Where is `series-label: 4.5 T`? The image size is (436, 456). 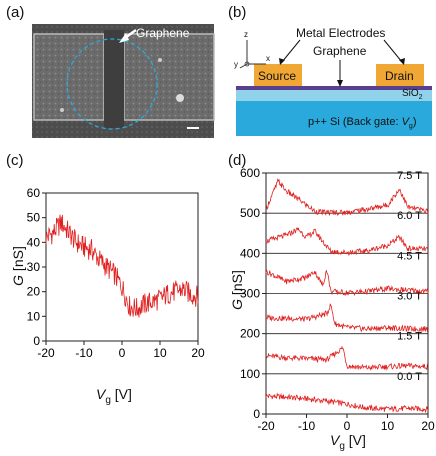
series-label: 4.5 T is located at coordinates (409, 256).